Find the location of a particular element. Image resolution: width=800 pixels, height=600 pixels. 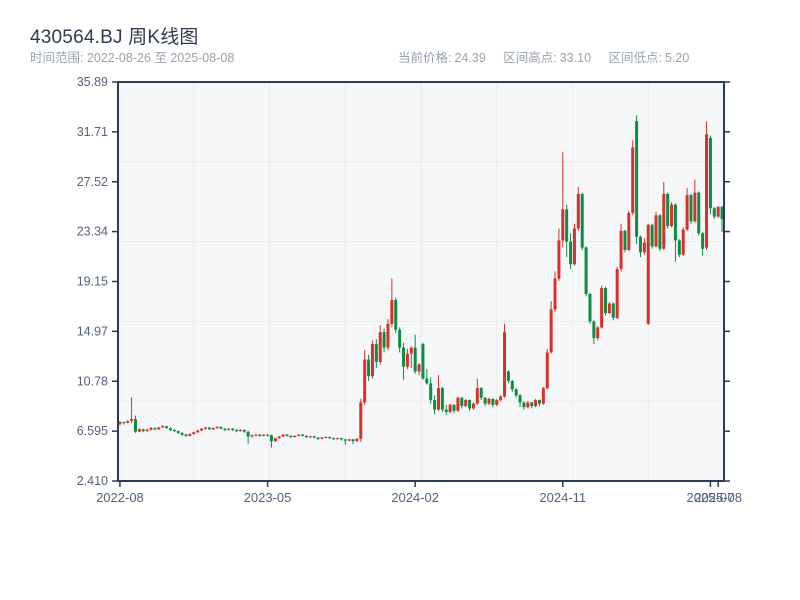

x-axis-tick-label: 2024-11 is located at coordinates (562, 497).